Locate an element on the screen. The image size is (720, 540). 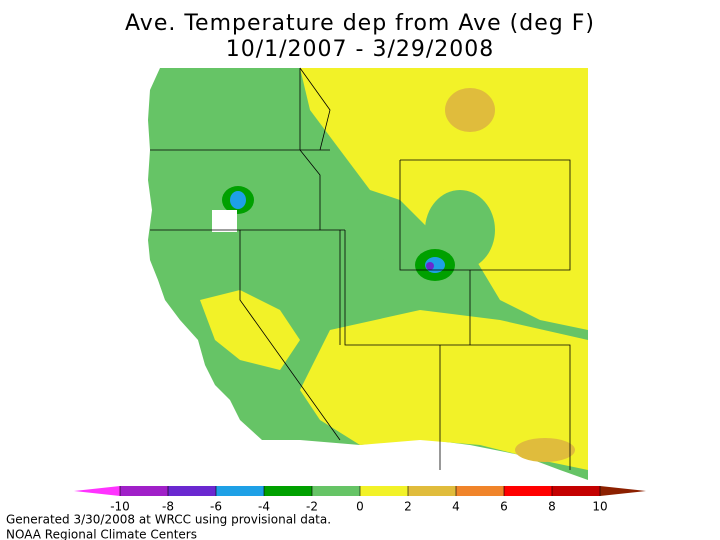
legend: -10 -8 -6 -4 -2 0 2 4 6 8 10 is located at coordinates (360, 500).